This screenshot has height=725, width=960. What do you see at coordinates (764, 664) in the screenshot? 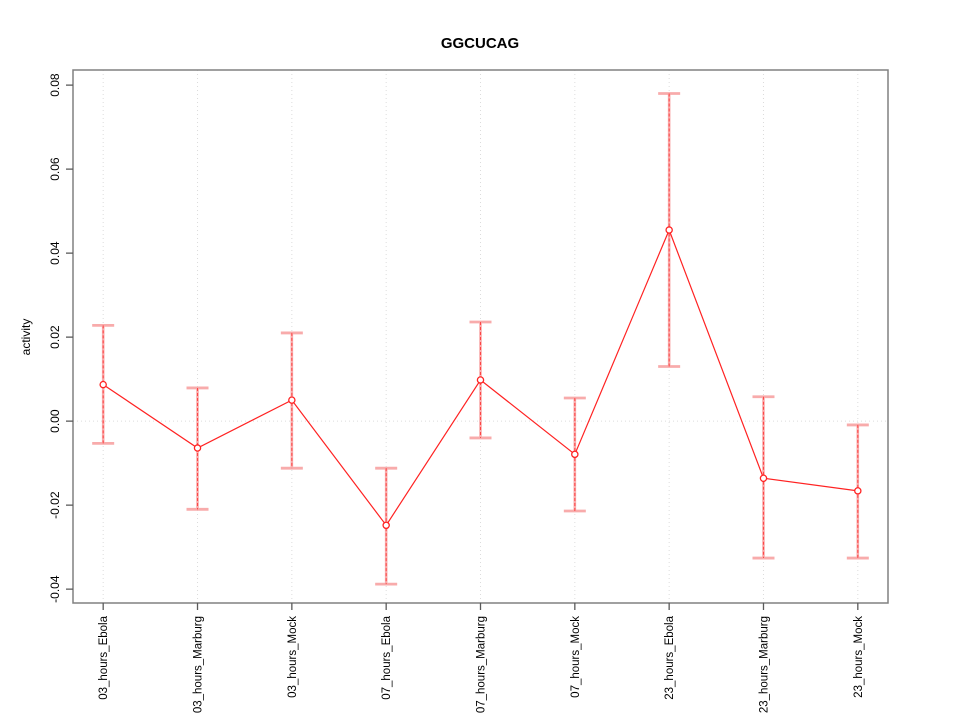
I see `x-tick-label: 23_hours_Marburg` at bounding box center [764, 664].